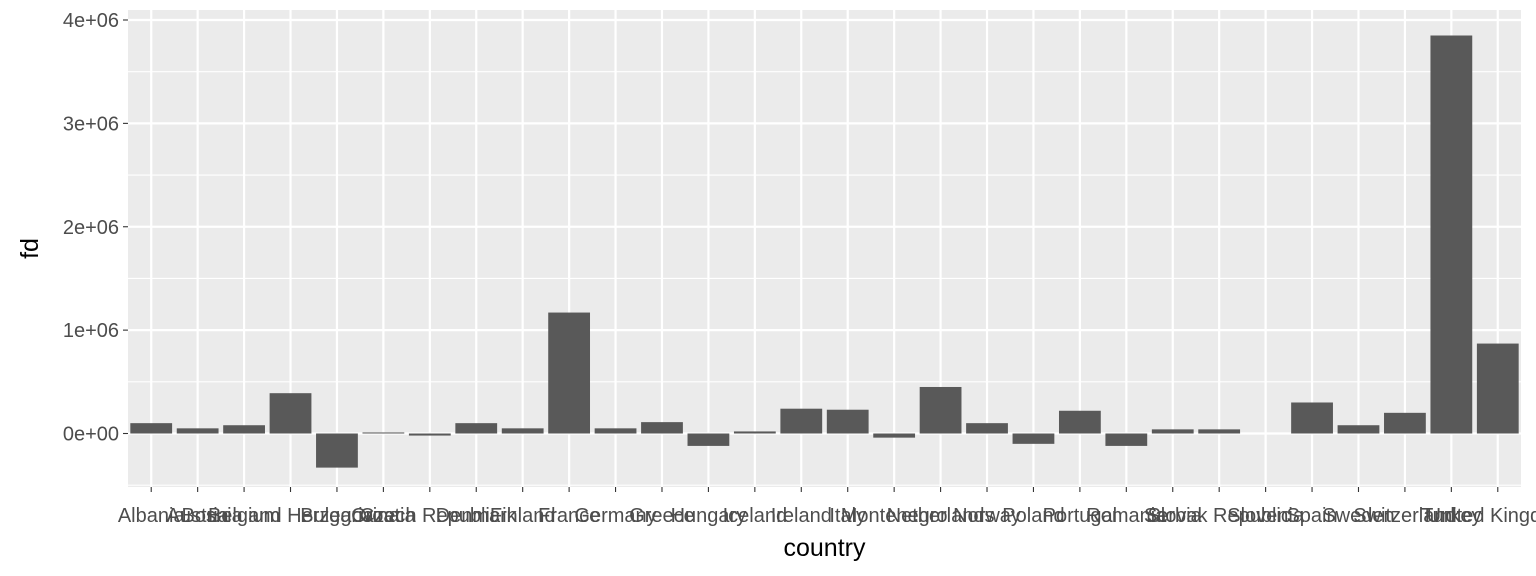 Image resolution: width=1536 pixels, height=576 pixels. Describe the element at coordinates (477, 516) in the screenshot. I see `x-tick-label: Denmark` at that location.